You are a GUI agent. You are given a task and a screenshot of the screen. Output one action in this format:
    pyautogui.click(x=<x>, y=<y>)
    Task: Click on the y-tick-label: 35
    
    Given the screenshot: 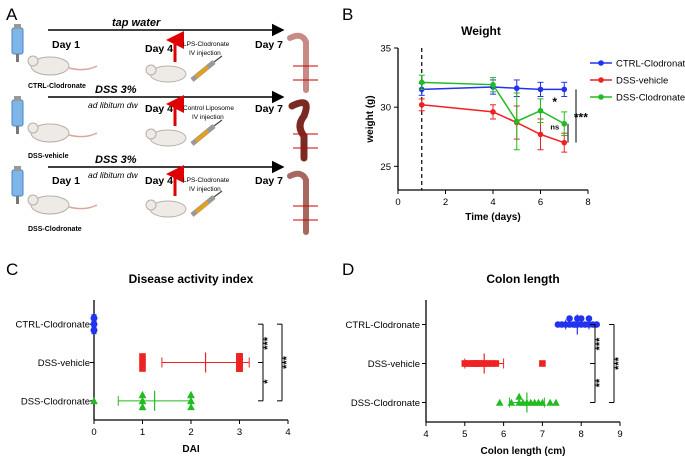 What is the action you would take?
    pyautogui.click(x=385, y=49)
    